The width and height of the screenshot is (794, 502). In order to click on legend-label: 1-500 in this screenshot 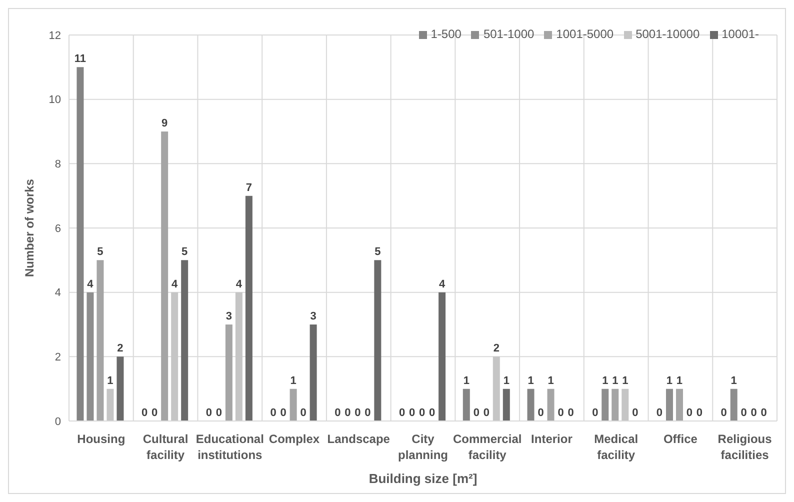, I will do `click(446, 34)`.